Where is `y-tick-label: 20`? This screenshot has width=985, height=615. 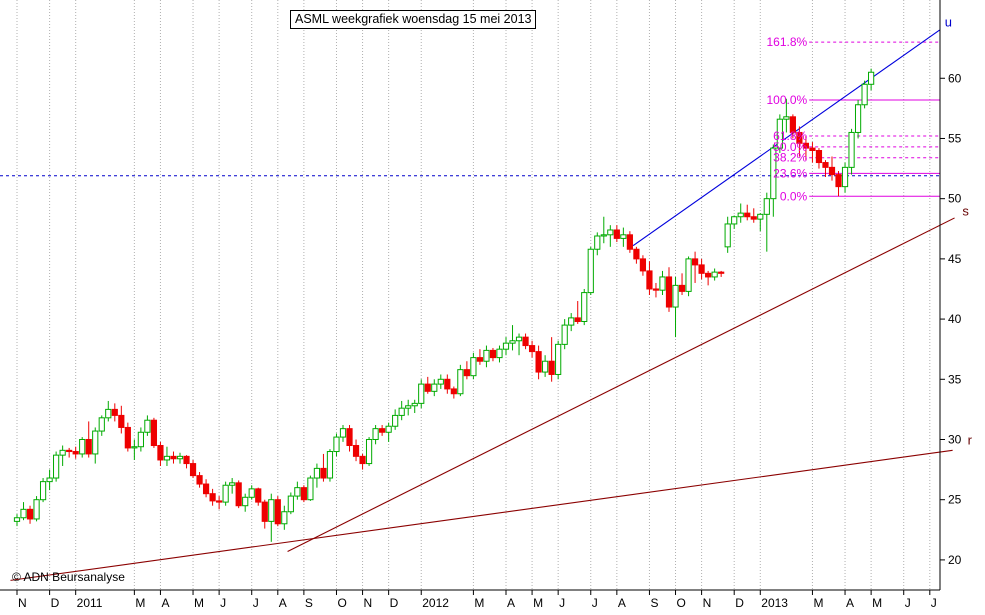 y-tick-label: 20 is located at coordinates (955, 560).